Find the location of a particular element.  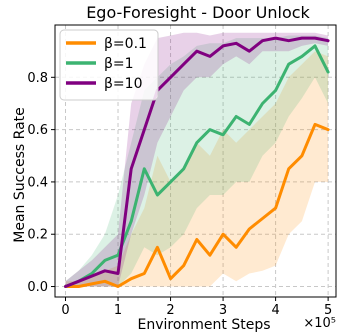

x-axis: 0 1 2 3 4 5 is located at coordinates (196, 307).